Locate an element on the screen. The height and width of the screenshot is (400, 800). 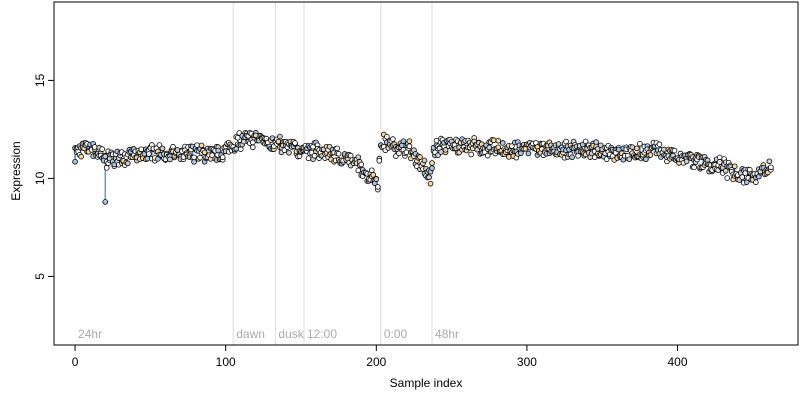
section-label: dawn is located at coordinates (250, 334).